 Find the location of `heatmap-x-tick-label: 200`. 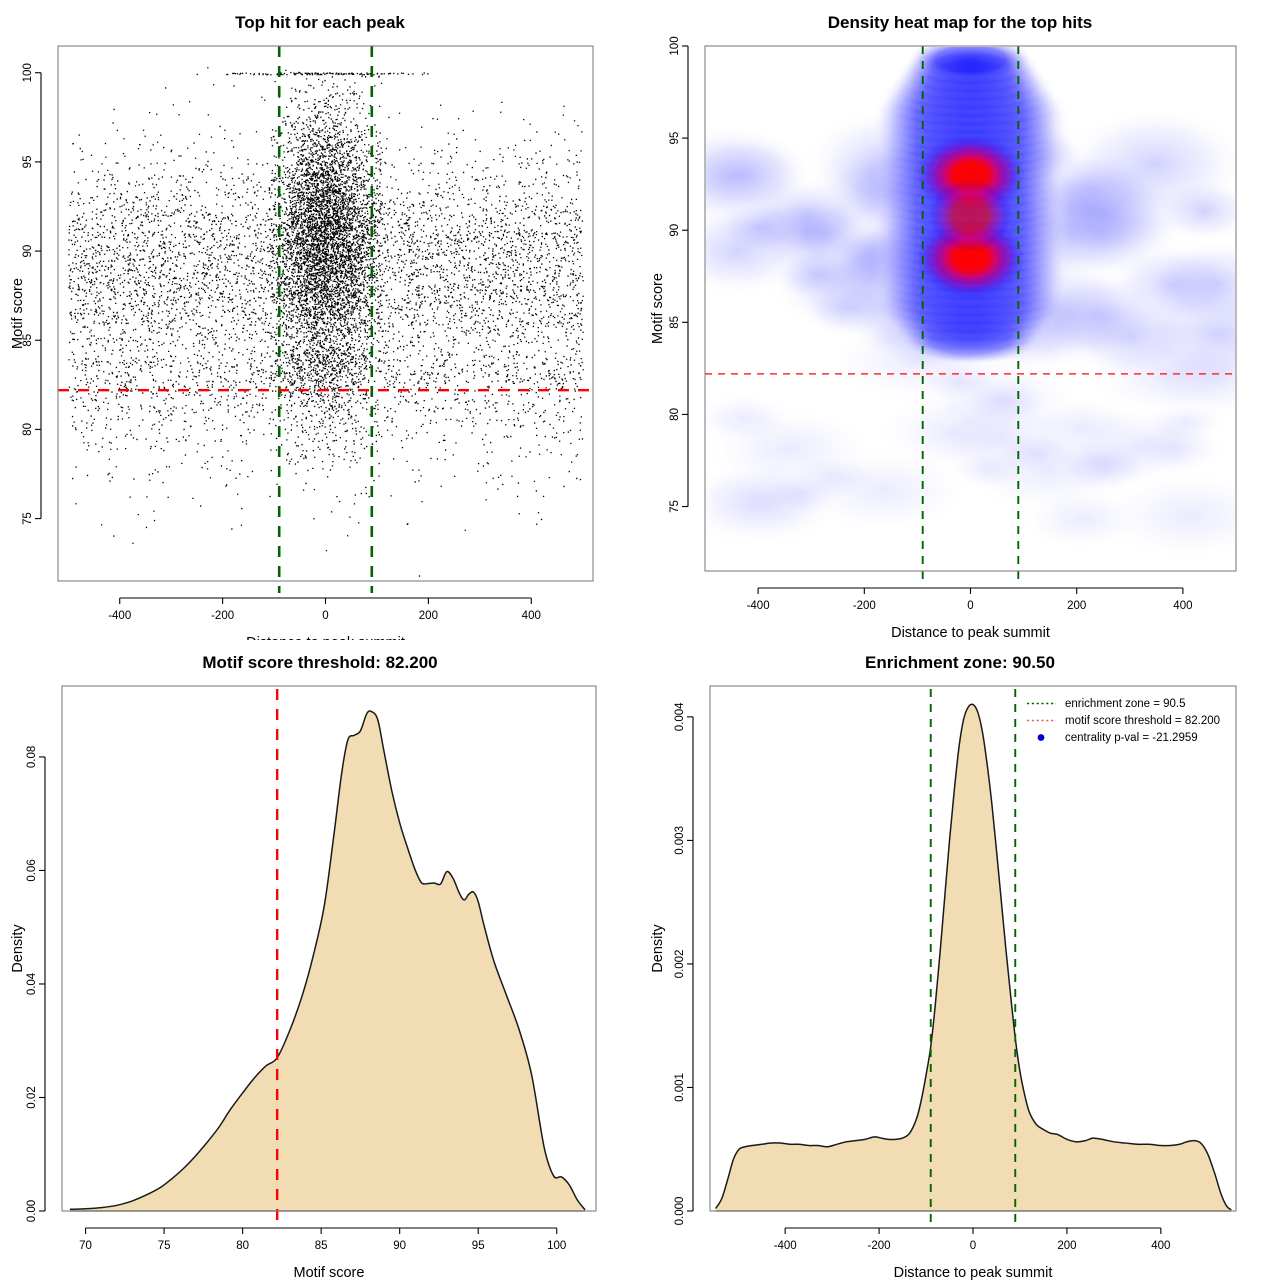

heatmap-x-tick-label: 200 is located at coordinates (1076, 606).